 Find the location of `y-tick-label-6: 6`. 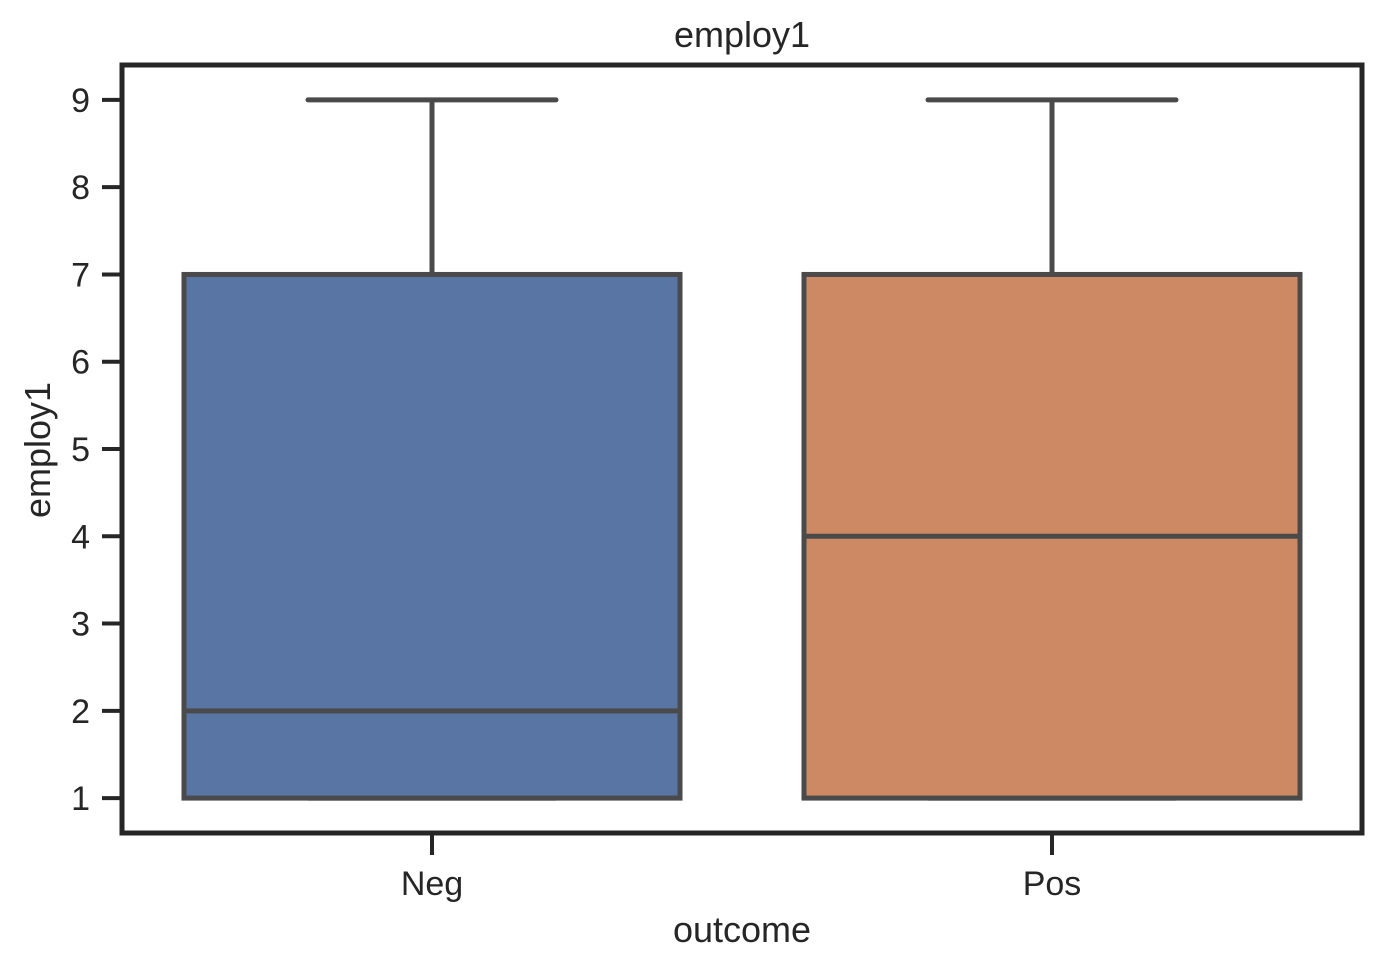

y-tick-label-6: 6 is located at coordinates (80, 363).